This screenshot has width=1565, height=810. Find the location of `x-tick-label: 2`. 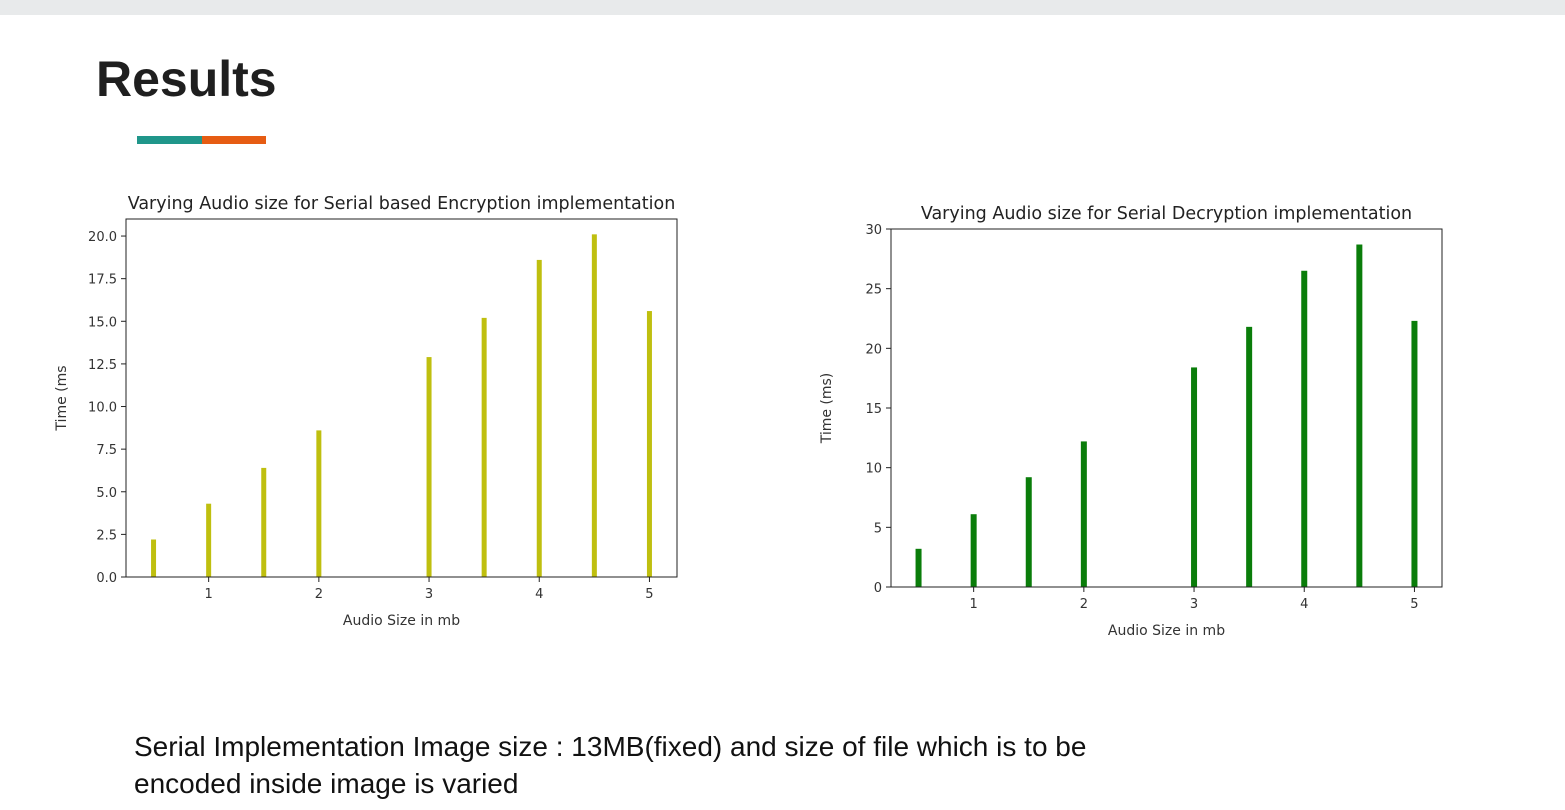

x-tick-label: 2 is located at coordinates (319, 594).